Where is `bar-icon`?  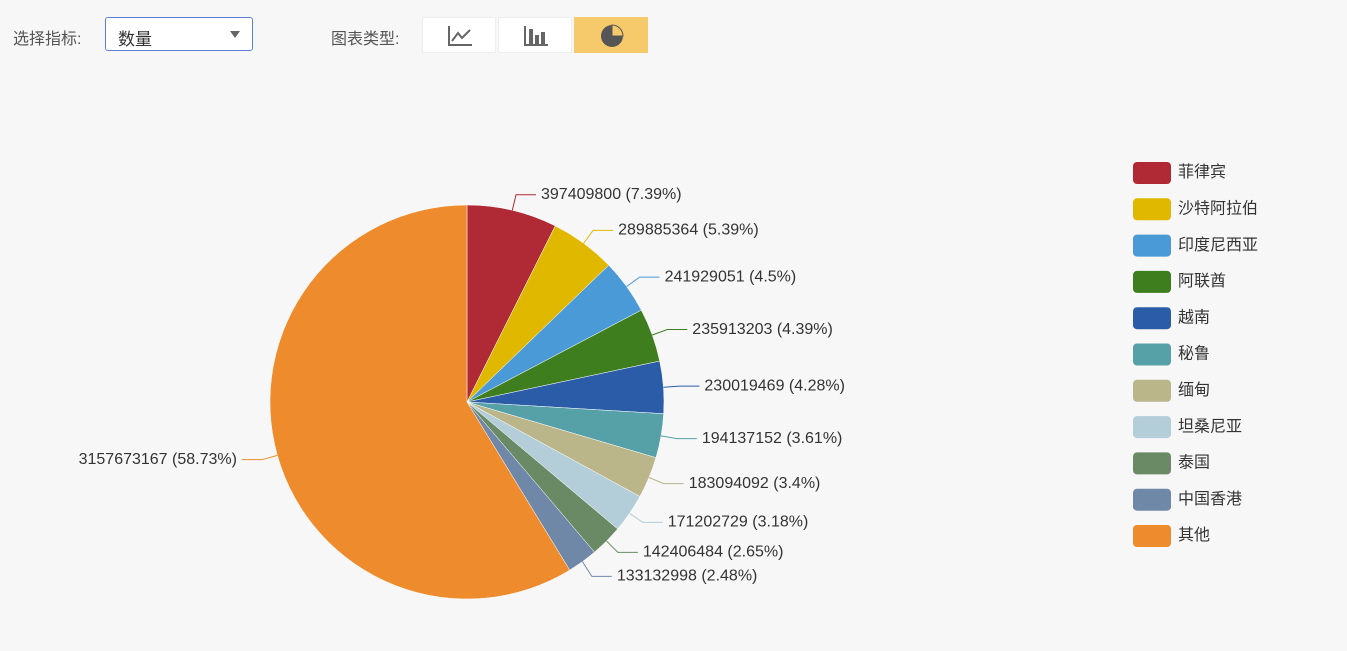 bar-icon is located at coordinates (536, 36).